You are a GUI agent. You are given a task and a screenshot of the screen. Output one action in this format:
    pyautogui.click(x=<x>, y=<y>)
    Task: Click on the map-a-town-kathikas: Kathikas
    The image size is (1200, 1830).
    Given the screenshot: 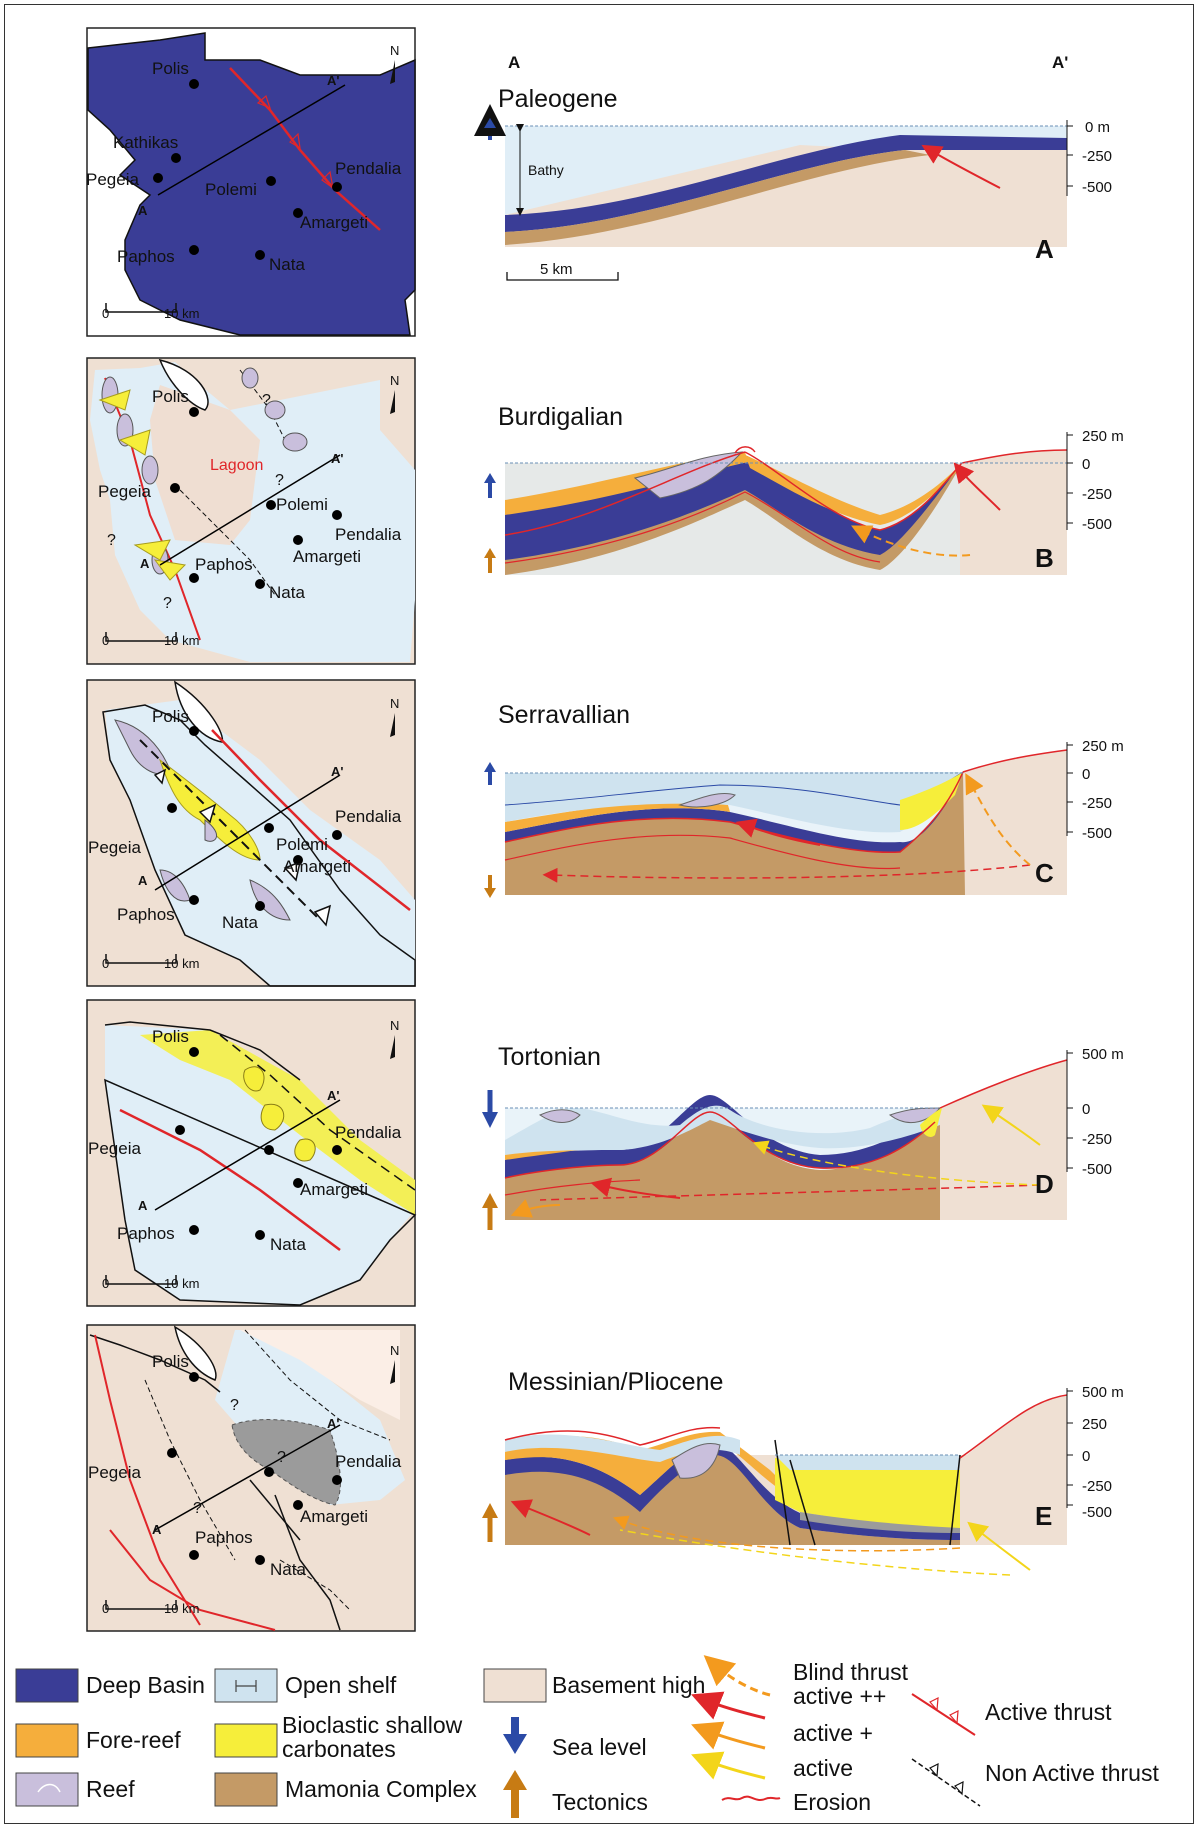 What is the action you would take?
    pyautogui.click(x=145, y=142)
    